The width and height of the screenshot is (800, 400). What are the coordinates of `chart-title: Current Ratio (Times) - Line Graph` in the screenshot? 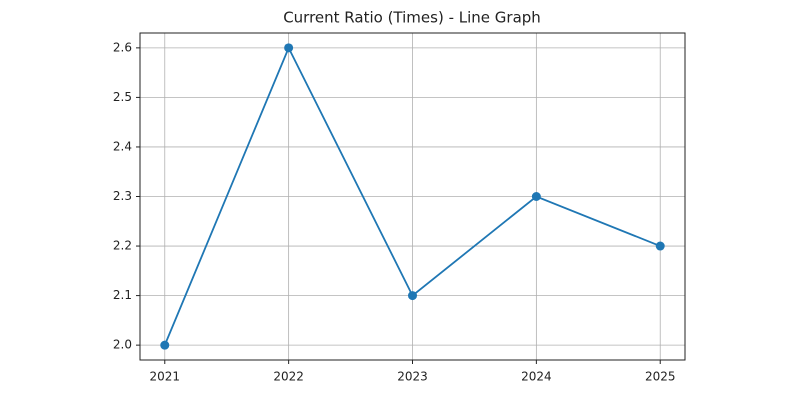 It's located at (412, 18).